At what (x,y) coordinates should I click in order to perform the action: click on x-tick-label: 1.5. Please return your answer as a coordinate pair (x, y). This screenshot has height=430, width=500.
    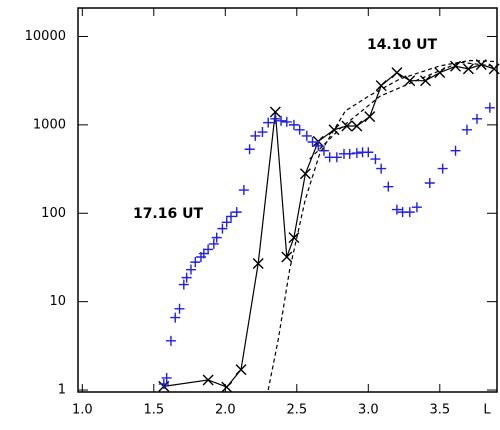
    Looking at the image, I should click on (153, 410).